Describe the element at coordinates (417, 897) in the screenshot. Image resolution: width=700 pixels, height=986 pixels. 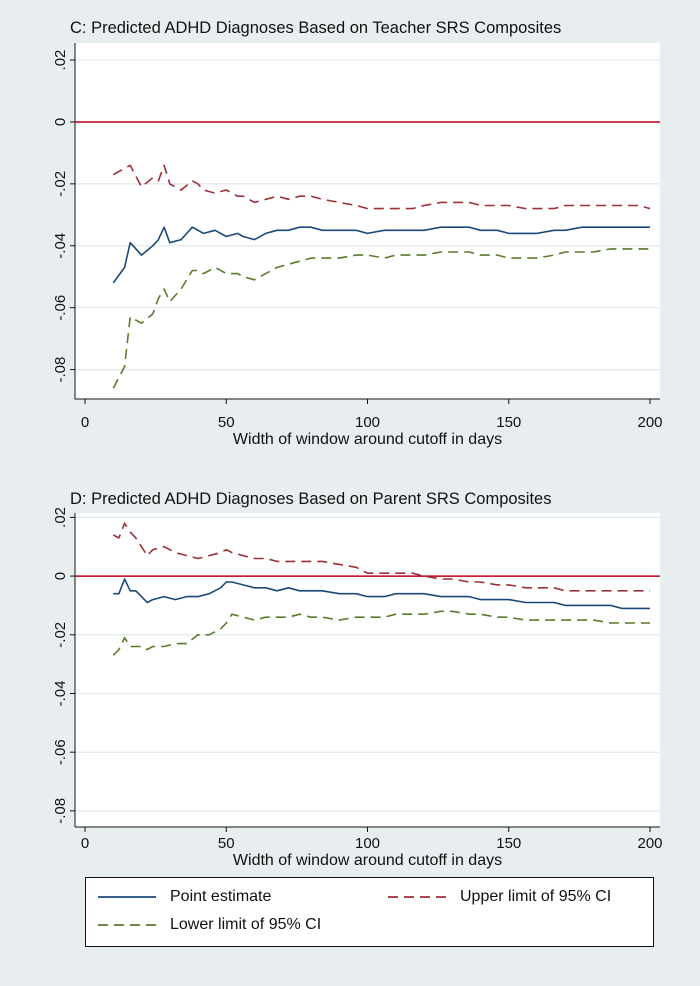
I see `legend-swatch-upper` at that location.